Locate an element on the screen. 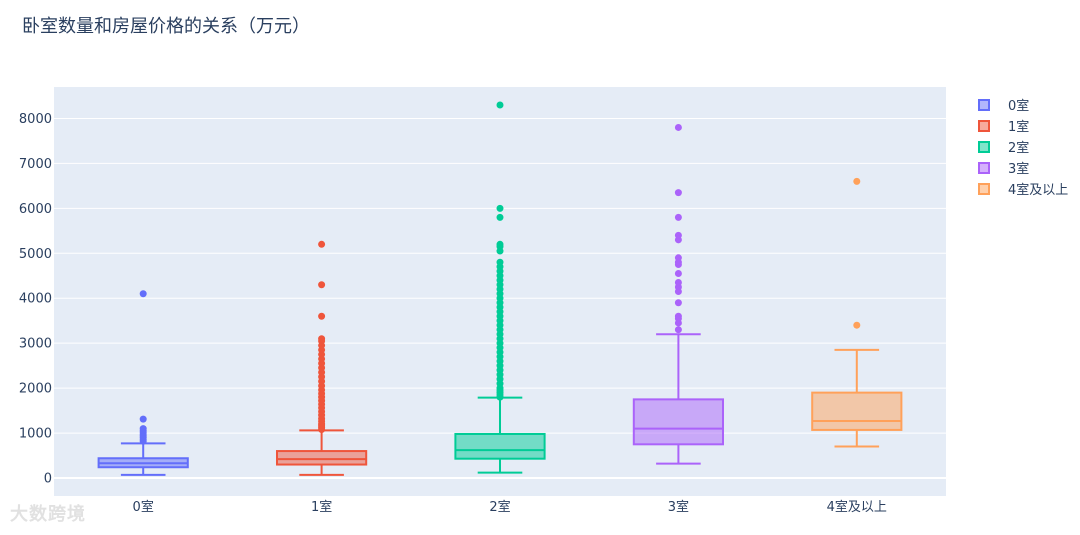  legend-label: 0室 is located at coordinates (1019, 106).